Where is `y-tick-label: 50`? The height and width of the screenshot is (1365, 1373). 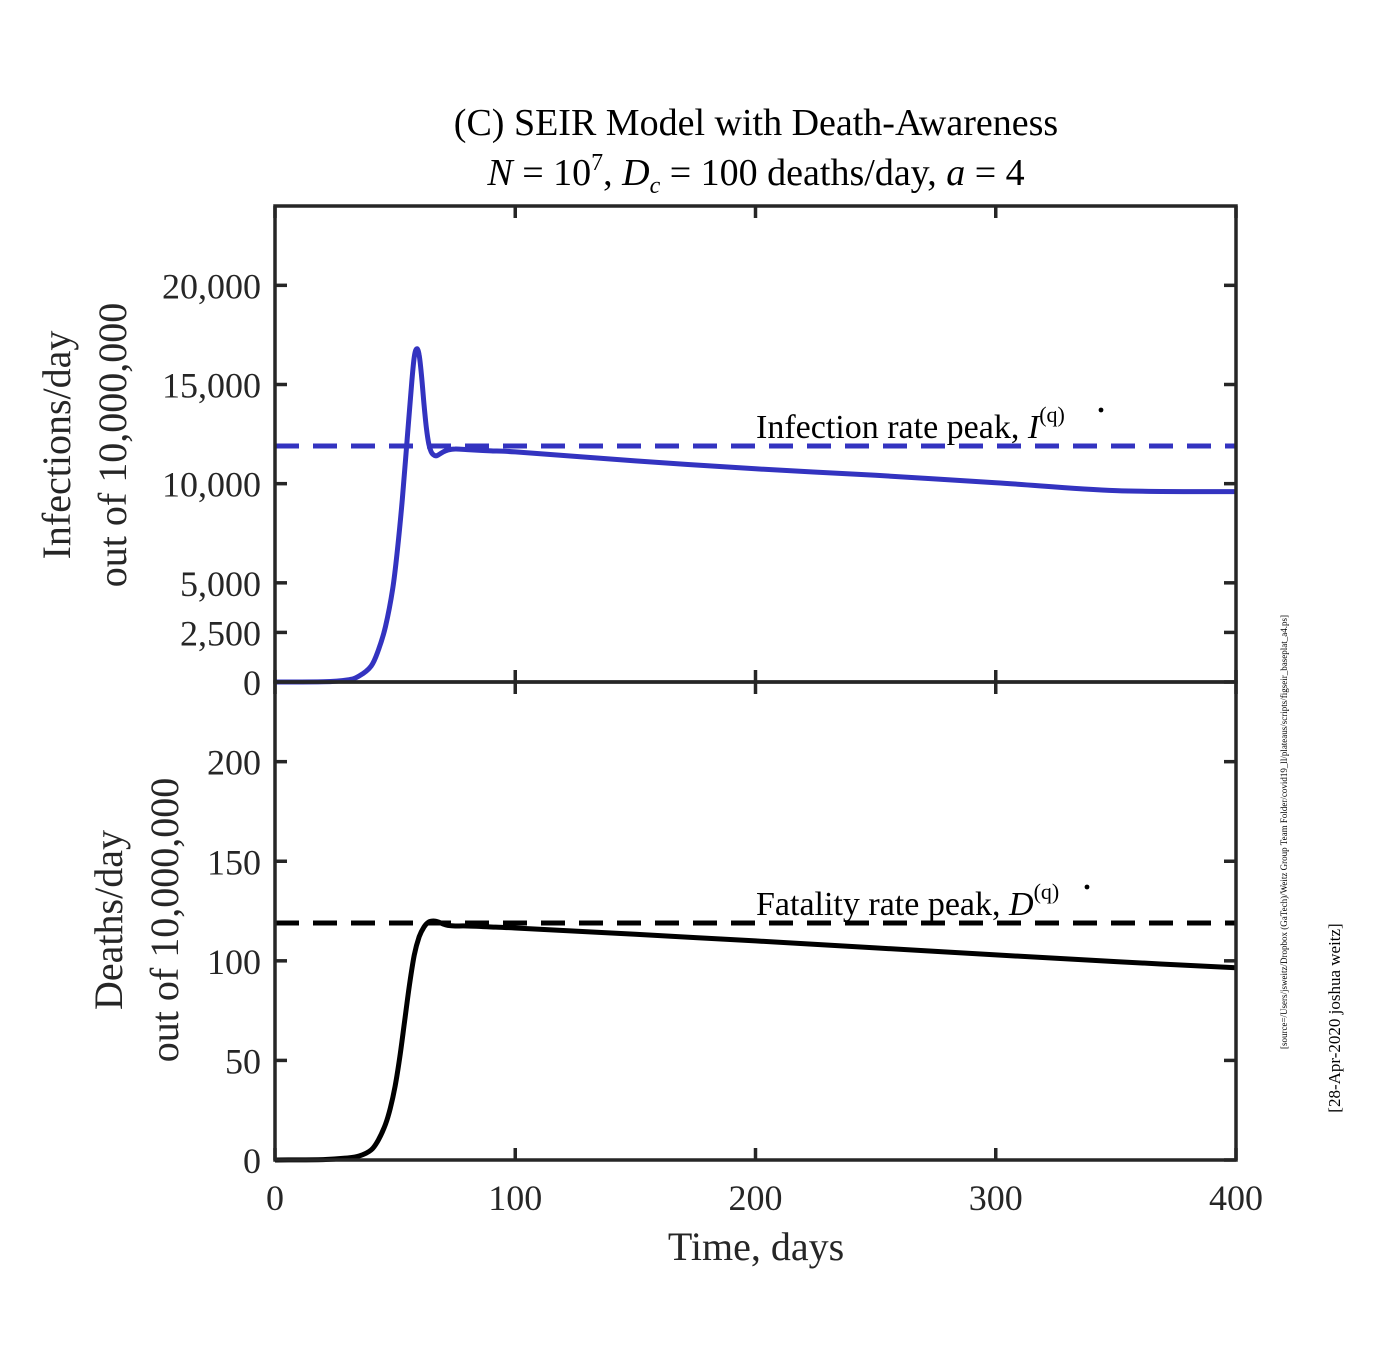 y-tick-label: 50 is located at coordinates (243, 1061).